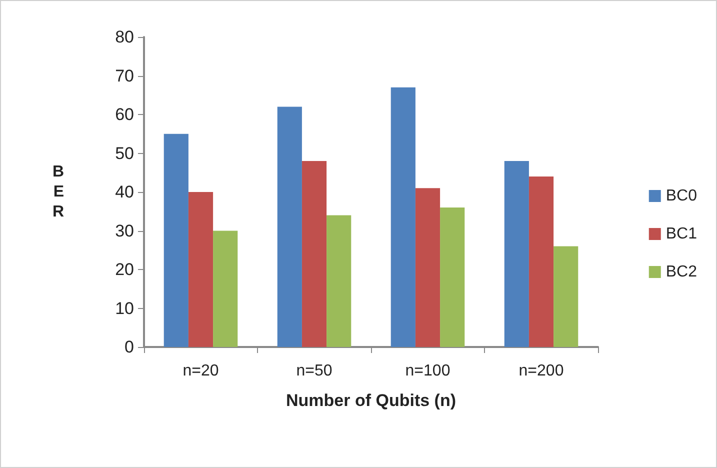 The image size is (717, 468). What do you see at coordinates (124, 153) in the screenshot?
I see `y-tick-label: 50` at bounding box center [124, 153].